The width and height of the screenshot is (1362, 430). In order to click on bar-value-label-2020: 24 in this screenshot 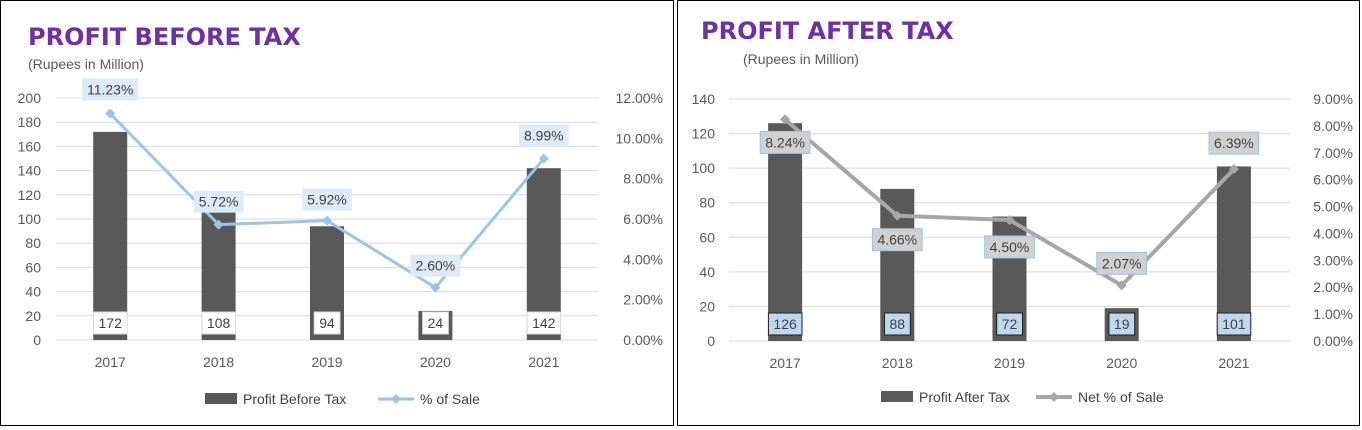, I will do `click(436, 323)`.